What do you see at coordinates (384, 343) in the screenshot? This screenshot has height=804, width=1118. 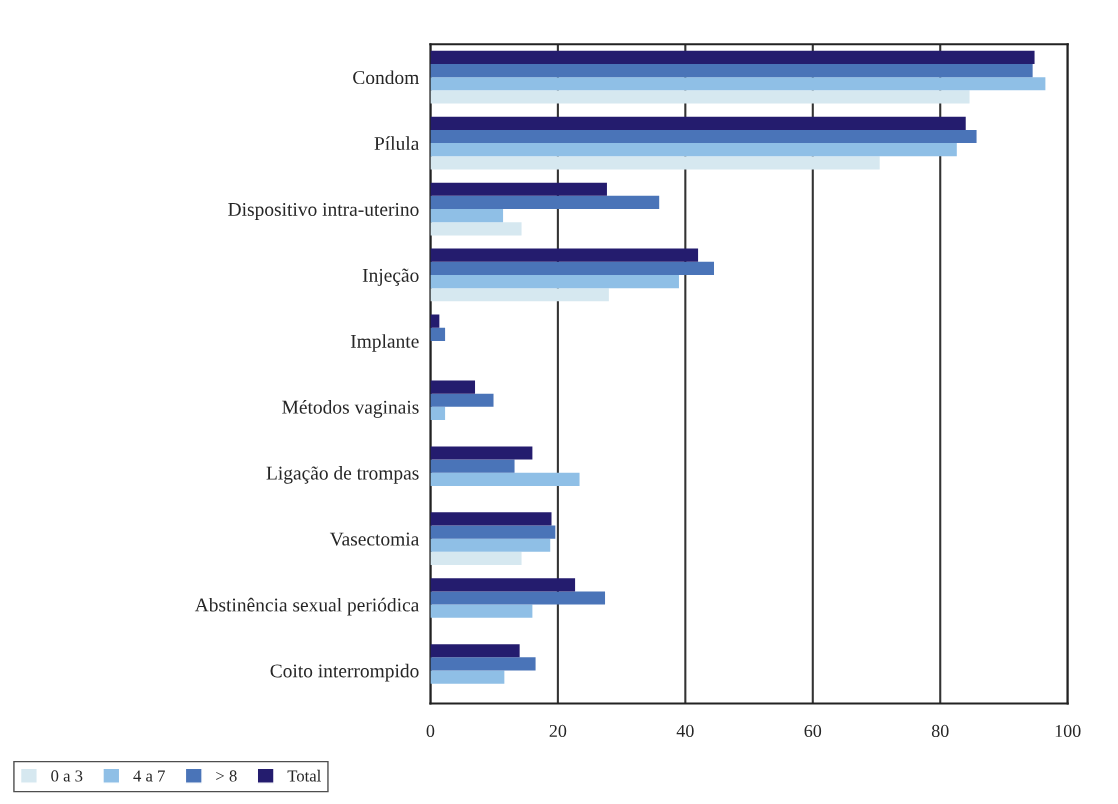 I see `y-tick-label: Implante` at bounding box center [384, 343].